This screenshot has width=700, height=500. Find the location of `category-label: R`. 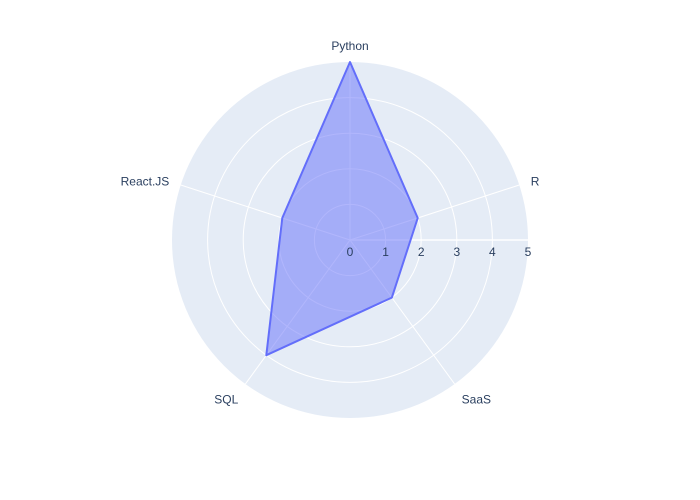

category-label: R is located at coordinates (535, 181).